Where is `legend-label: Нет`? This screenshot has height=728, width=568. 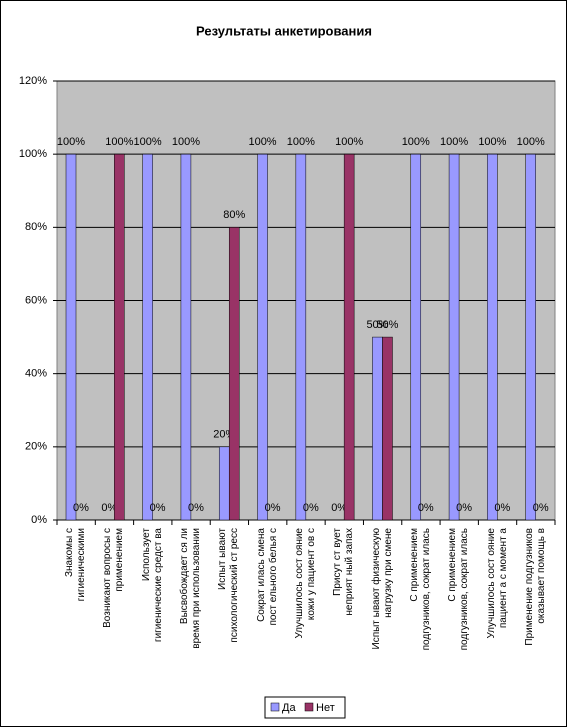
legend-label: Нет is located at coordinates (325, 708).